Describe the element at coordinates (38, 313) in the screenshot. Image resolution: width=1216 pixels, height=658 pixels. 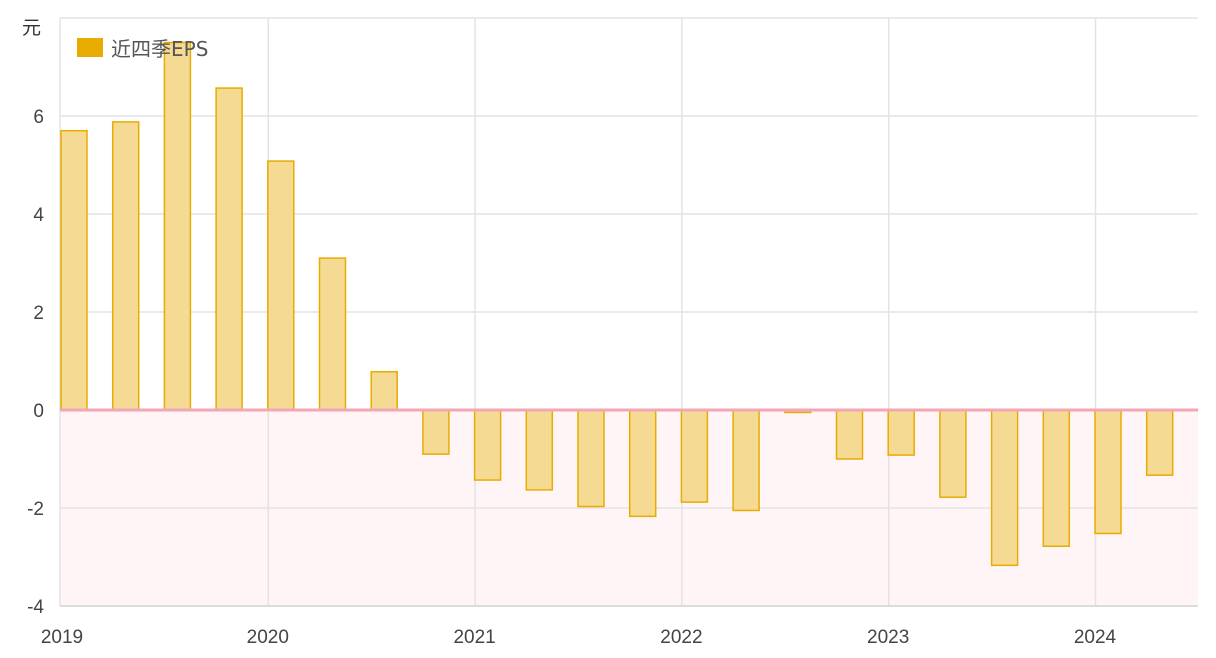
I see `y-tick-label-2: 2` at that location.